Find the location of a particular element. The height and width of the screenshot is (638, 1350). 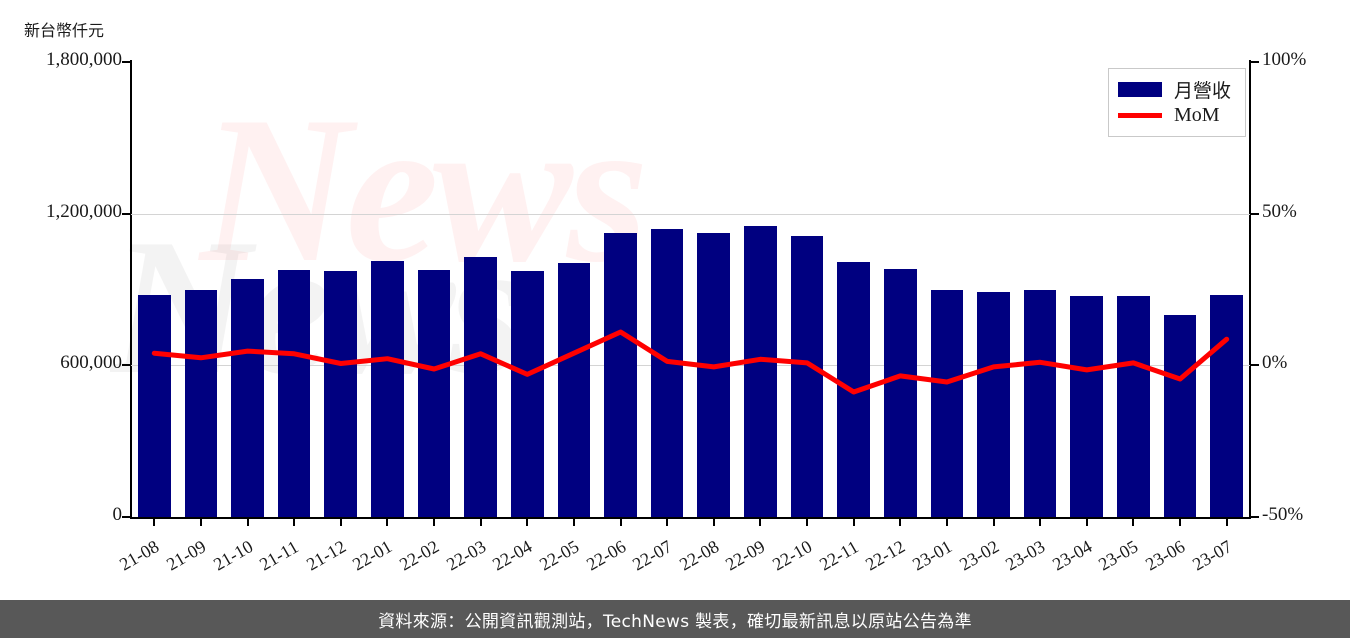

y2-tick-label: 100% is located at coordinates (1284, 59).